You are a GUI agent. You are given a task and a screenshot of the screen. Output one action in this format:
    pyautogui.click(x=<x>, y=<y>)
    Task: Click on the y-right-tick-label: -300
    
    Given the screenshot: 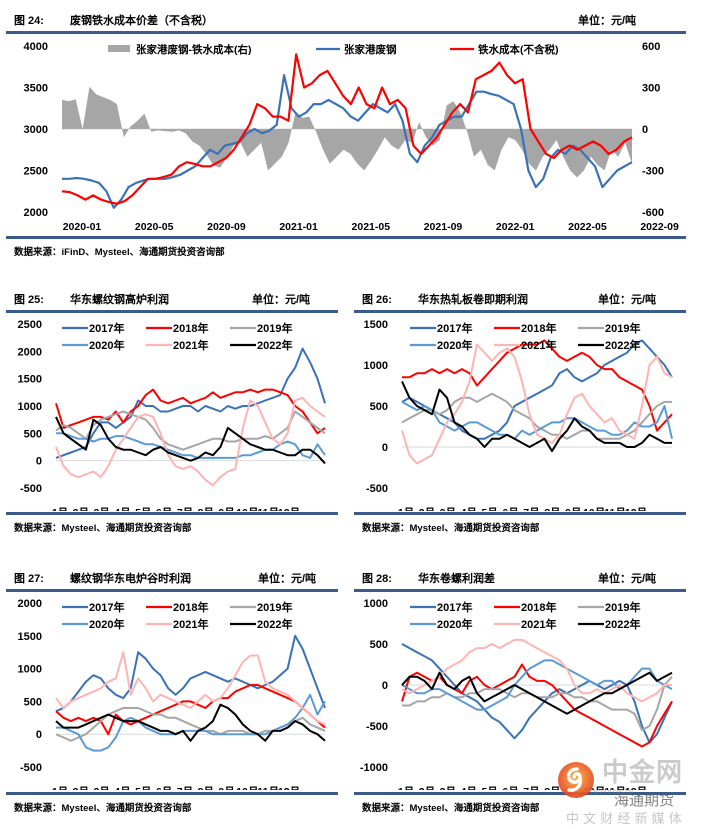 What is the action you would take?
    pyautogui.click(x=653, y=172)
    